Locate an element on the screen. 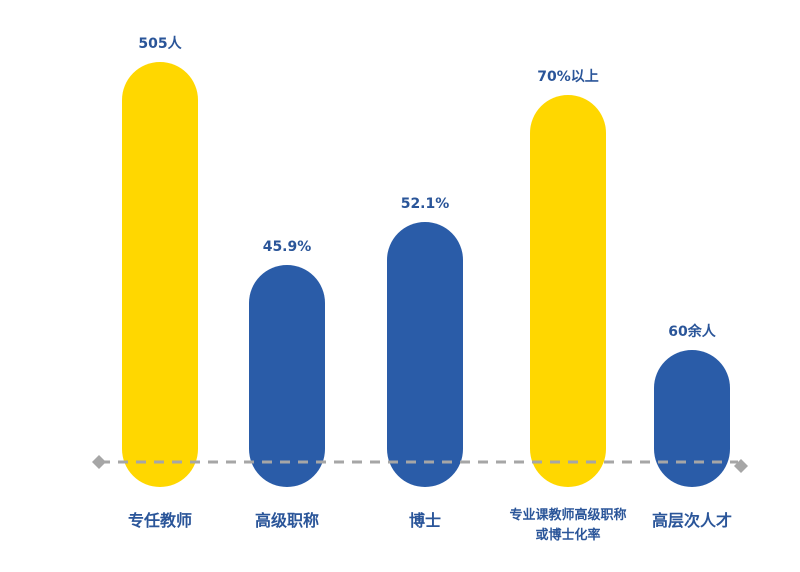 Image resolution: width=800 pixels, height=572 pixels. value-label-2: 45.9% is located at coordinates (287, 247).